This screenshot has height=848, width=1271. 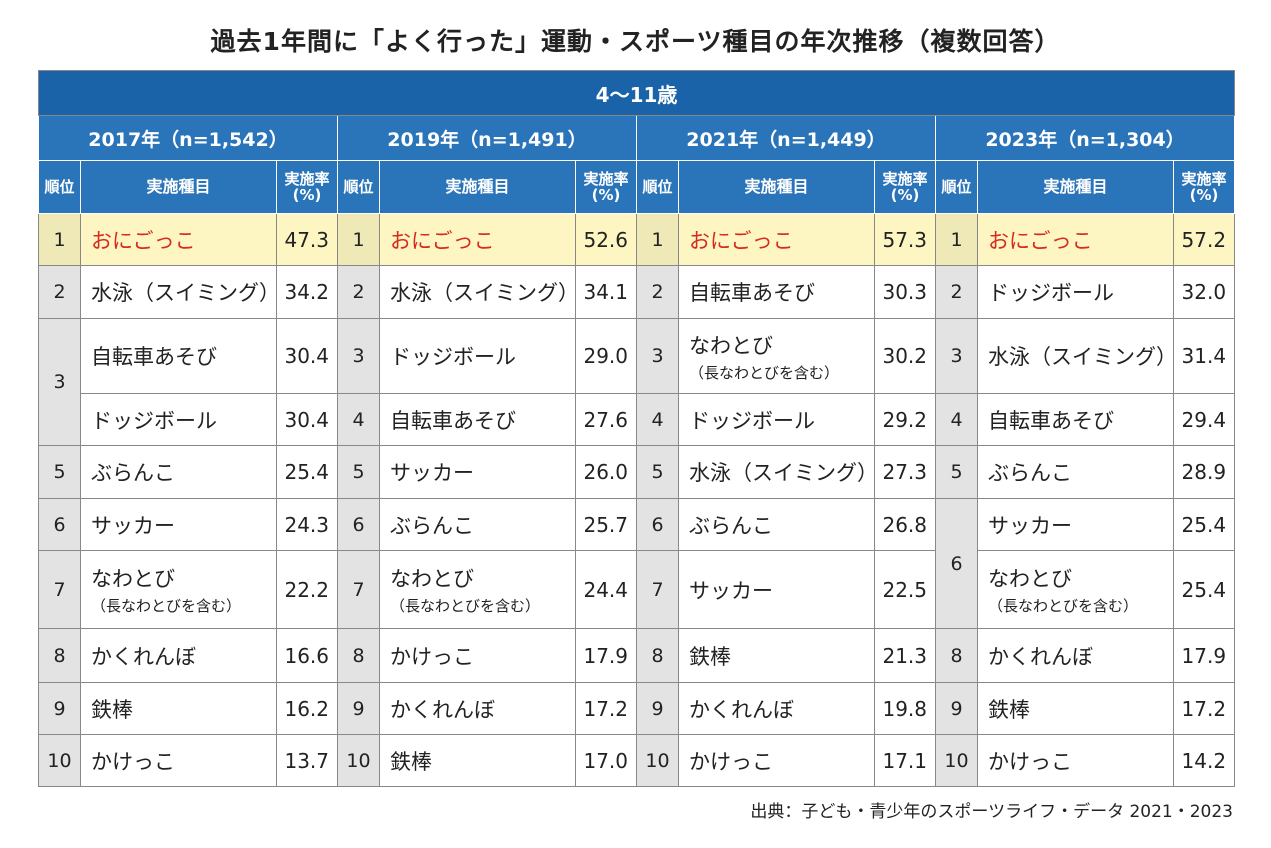 I want to click on rate: 17.9, so click(x=606, y=655).